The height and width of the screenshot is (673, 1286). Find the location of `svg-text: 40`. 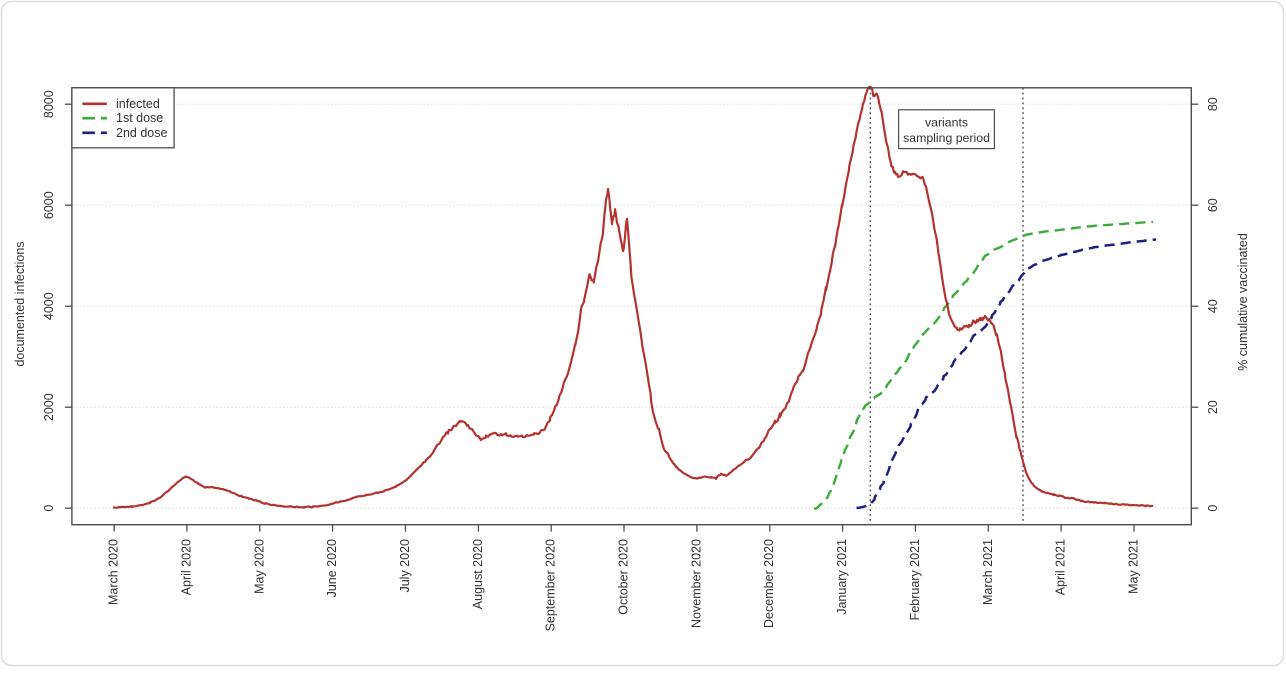

svg-text: 40 is located at coordinates (1213, 306).